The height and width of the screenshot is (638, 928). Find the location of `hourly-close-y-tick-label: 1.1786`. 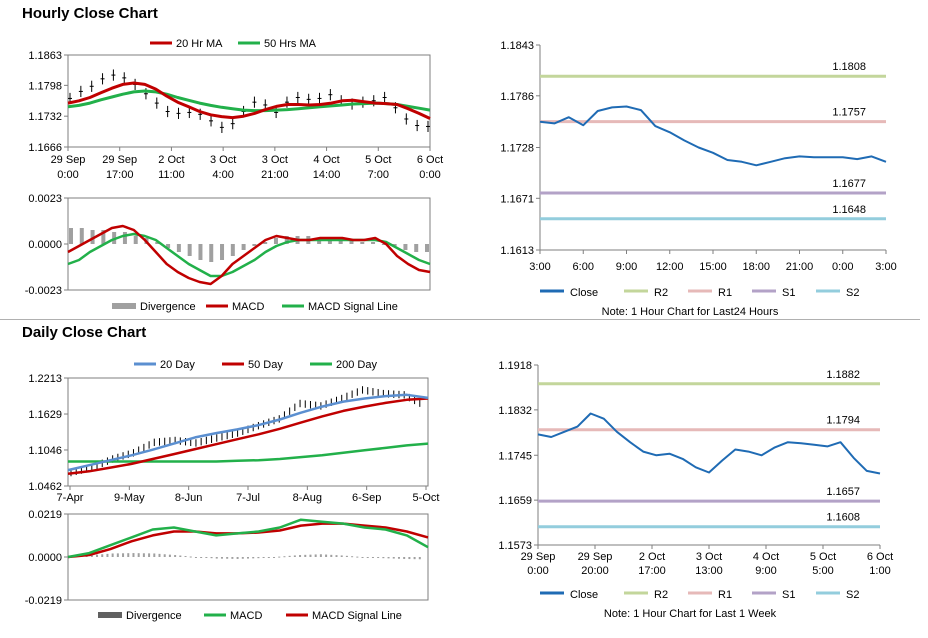

hourly-close-y-tick-label: 1.1786 is located at coordinates (517, 97).